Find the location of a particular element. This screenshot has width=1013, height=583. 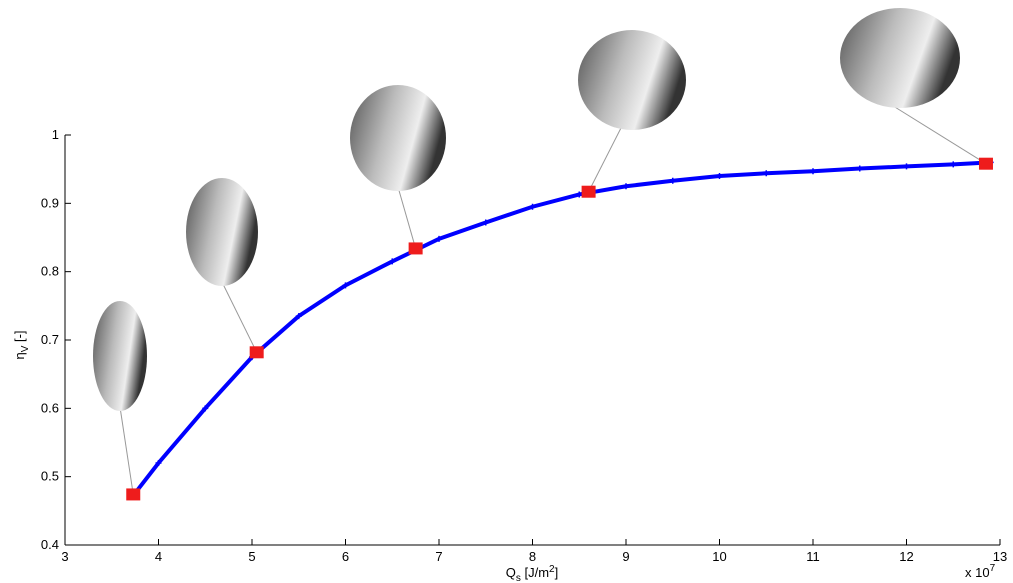

y-tick-label: 0.6 is located at coordinates (50, 407).